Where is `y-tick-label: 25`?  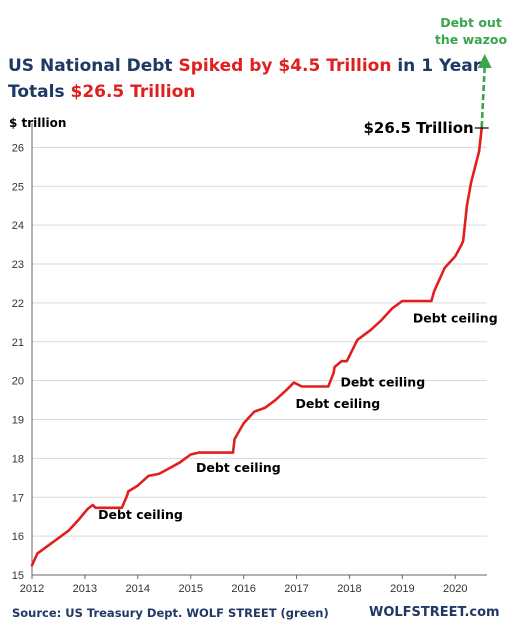 y-tick-label: 25 is located at coordinates (18, 187).